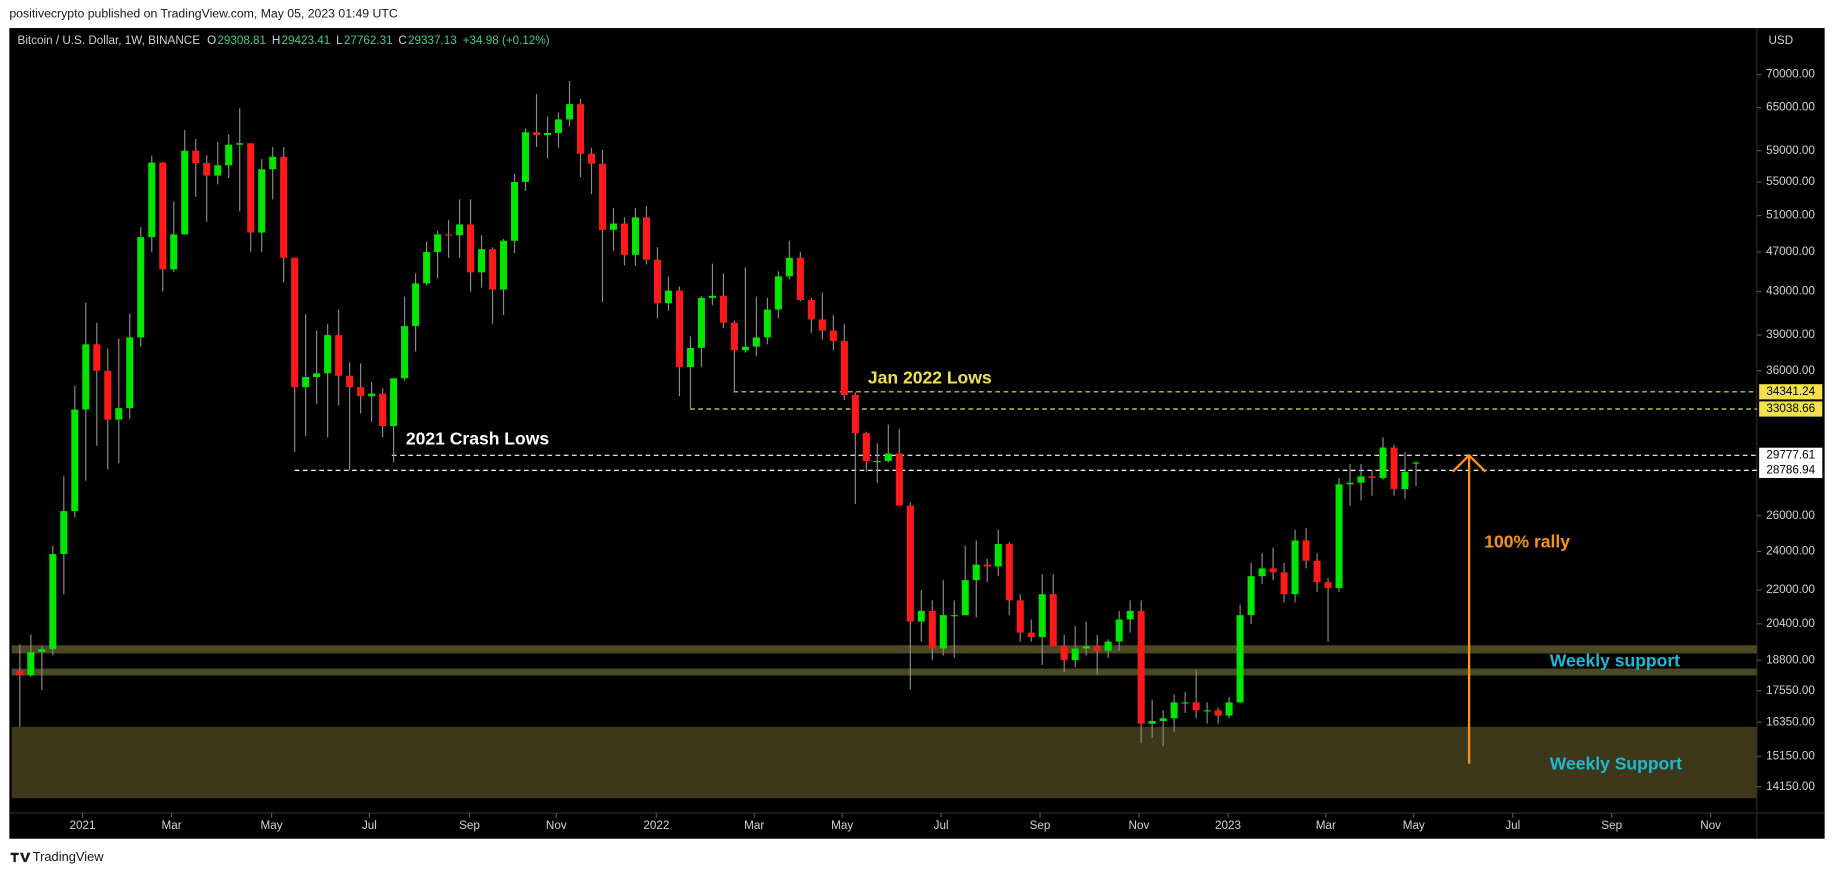  Describe the element at coordinates (272, 825) in the screenshot. I see `x-tick-label: May` at that location.